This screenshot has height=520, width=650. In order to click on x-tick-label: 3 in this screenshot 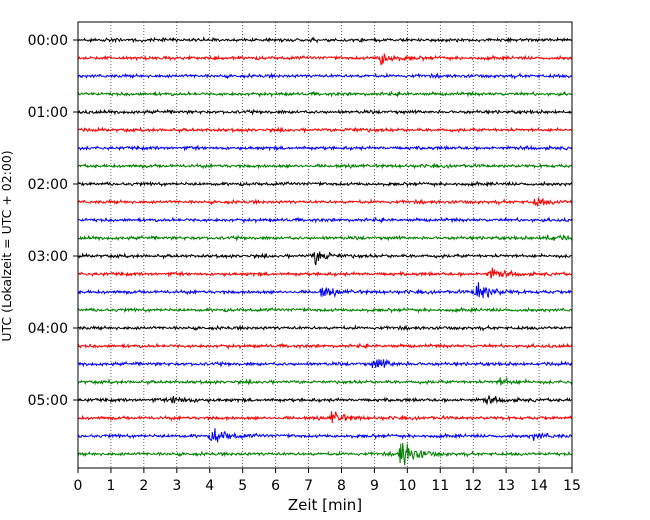, I will do `click(176, 486)`.